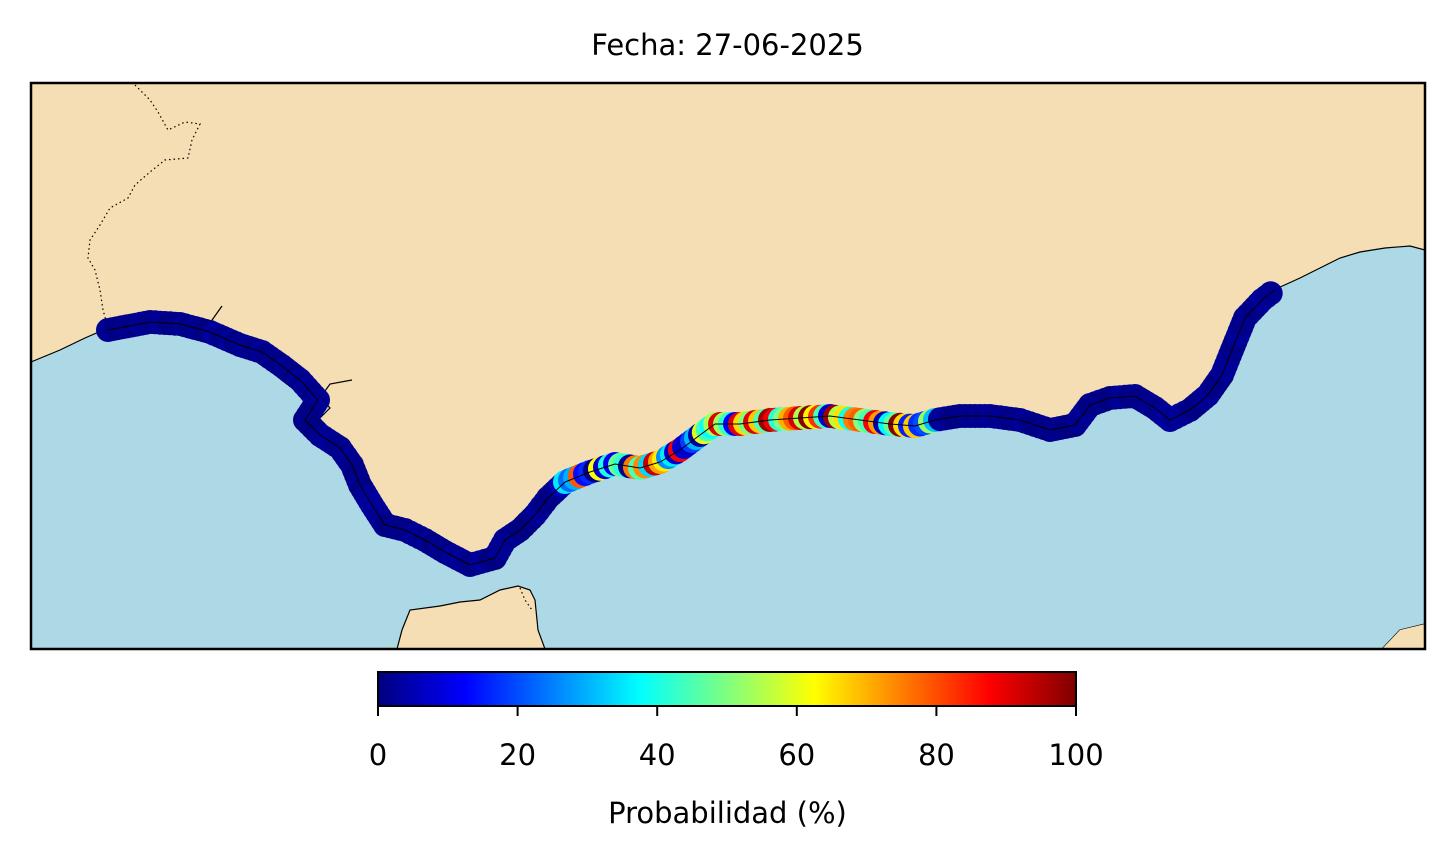 Image resolution: width=1455 pixels, height=867 pixels. Describe the element at coordinates (727, 711) in the screenshot. I see `colorbar-ticks` at that location.